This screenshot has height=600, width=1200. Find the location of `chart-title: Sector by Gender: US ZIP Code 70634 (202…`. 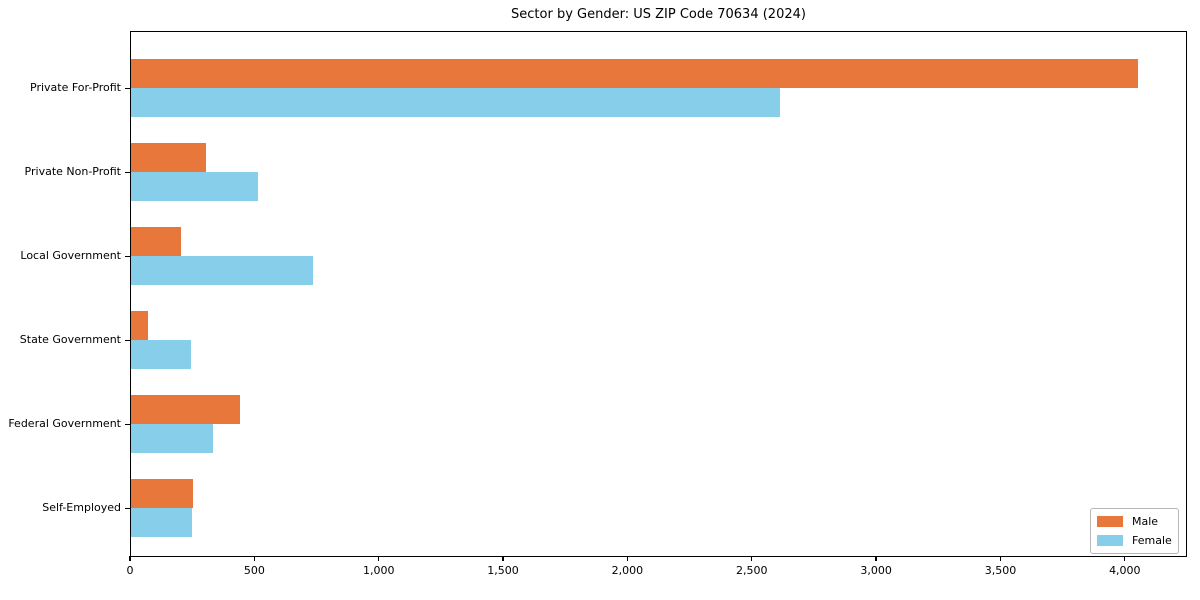

chart-title: Sector by Gender: US ZIP Code 70634 (202… is located at coordinates (658, 14).